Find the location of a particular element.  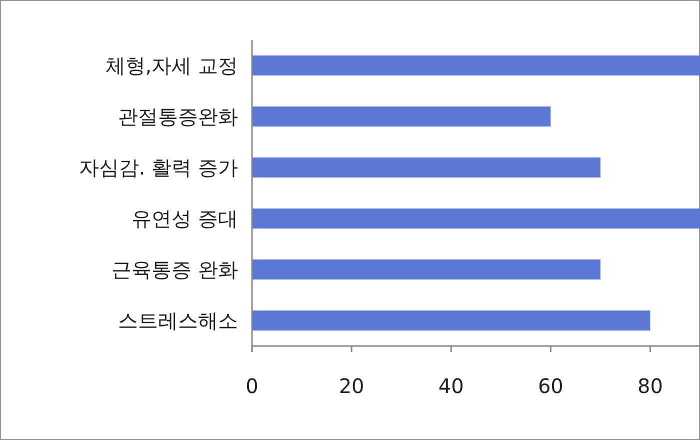

y-tick-label: 유연성 증대 is located at coordinates (185, 218).